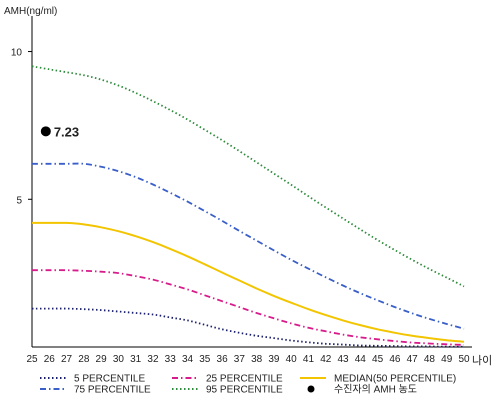 Image resolution: width=500 pixels, height=405 pixels. What do you see at coordinates (45, 131) in the screenshot?
I see `patient-amh-point` at bounding box center [45, 131].